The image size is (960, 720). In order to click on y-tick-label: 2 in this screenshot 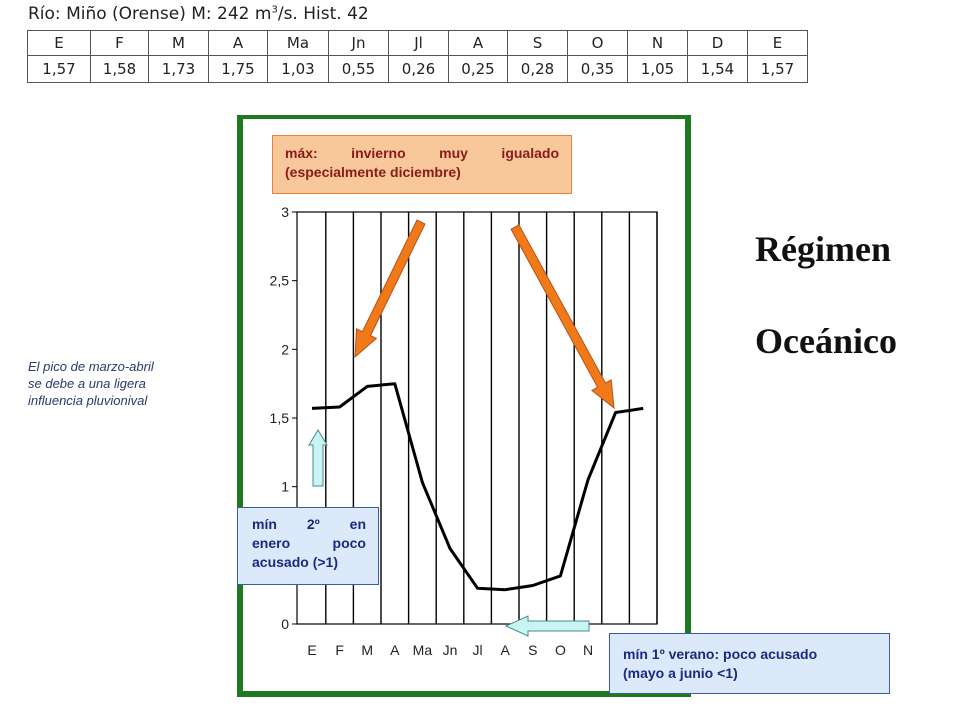, I will do `click(285, 349)`.